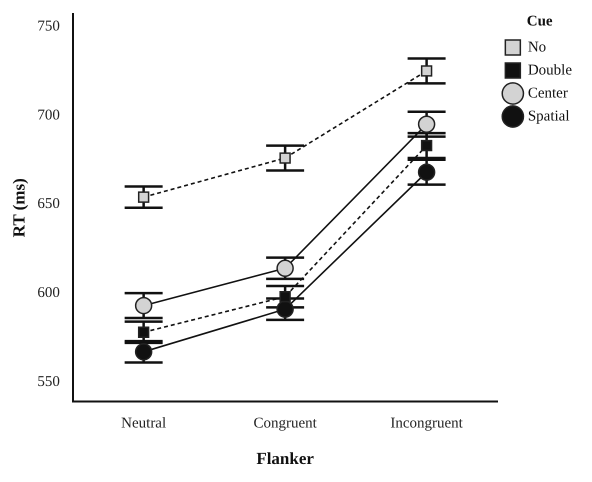 The height and width of the screenshot is (482, 592). Describe the element at coordinates (550, 70) in the screenshot. I see `legend-label: Double` at that location.